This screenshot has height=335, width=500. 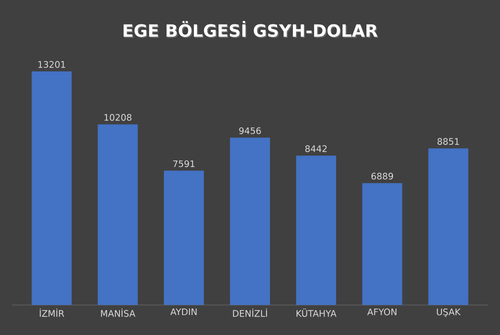 What do you see at coordinates (52, 312) in the screenshot?
I see `x-tick-label: İZMİR` at bounding box center [52, 312].